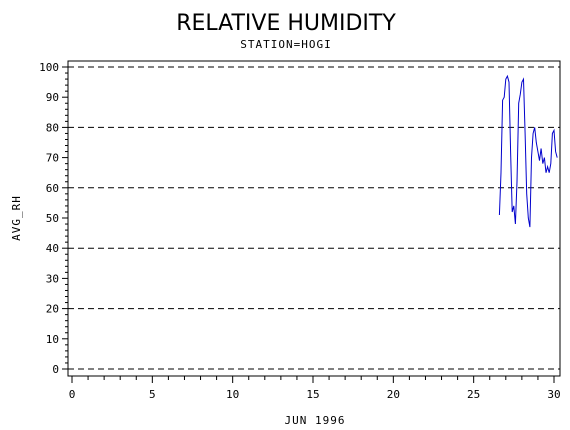 This screenshot has width=570, height=430. I want to click on y-tick-label-80: 80, so click(52, 127).